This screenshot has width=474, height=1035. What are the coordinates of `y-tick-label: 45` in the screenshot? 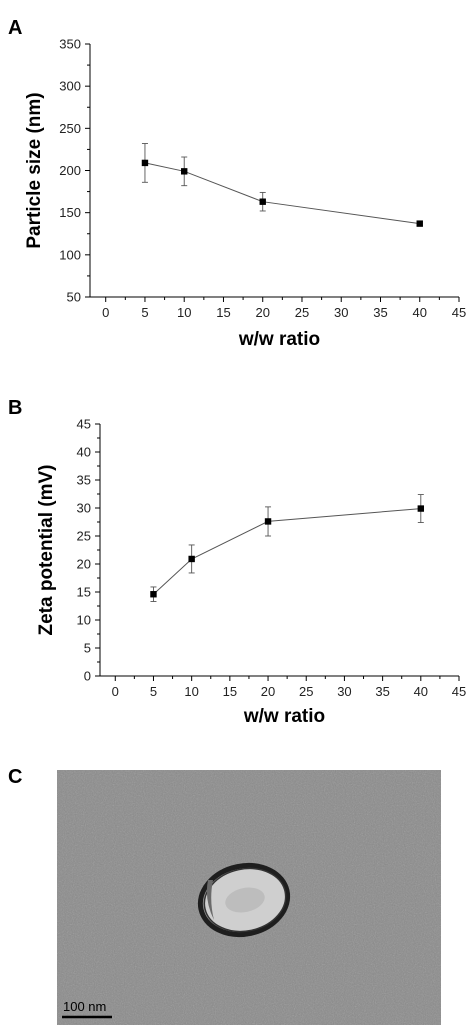 It's located at (84, 424).